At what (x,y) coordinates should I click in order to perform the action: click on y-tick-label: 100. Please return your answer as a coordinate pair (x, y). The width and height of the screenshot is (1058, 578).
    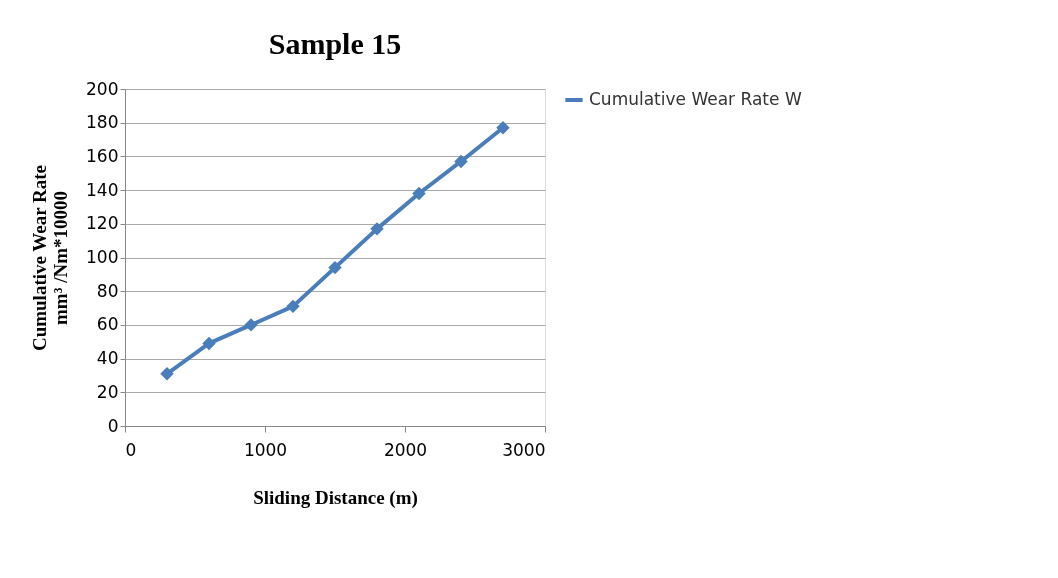
    Looking at the image, I should click on (102, 257).